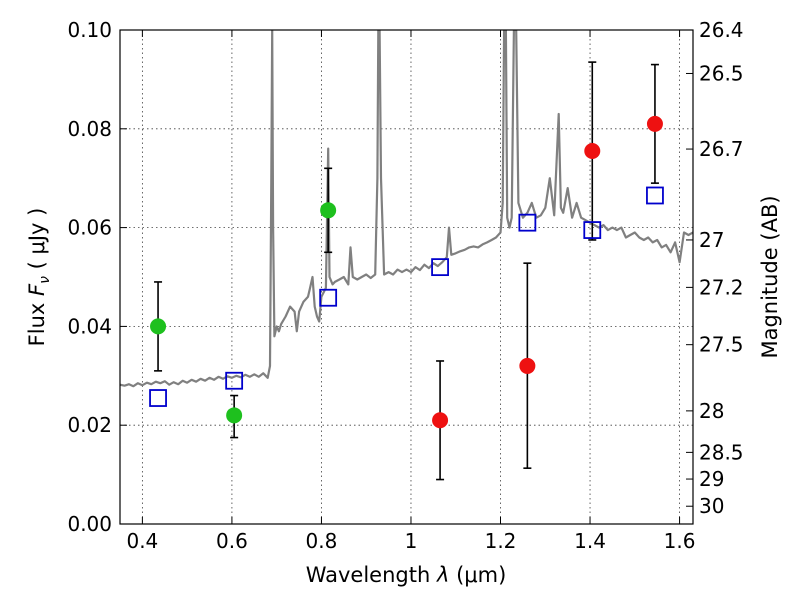  I want to click on y-tick-label: 0.04, so click(89, 326).